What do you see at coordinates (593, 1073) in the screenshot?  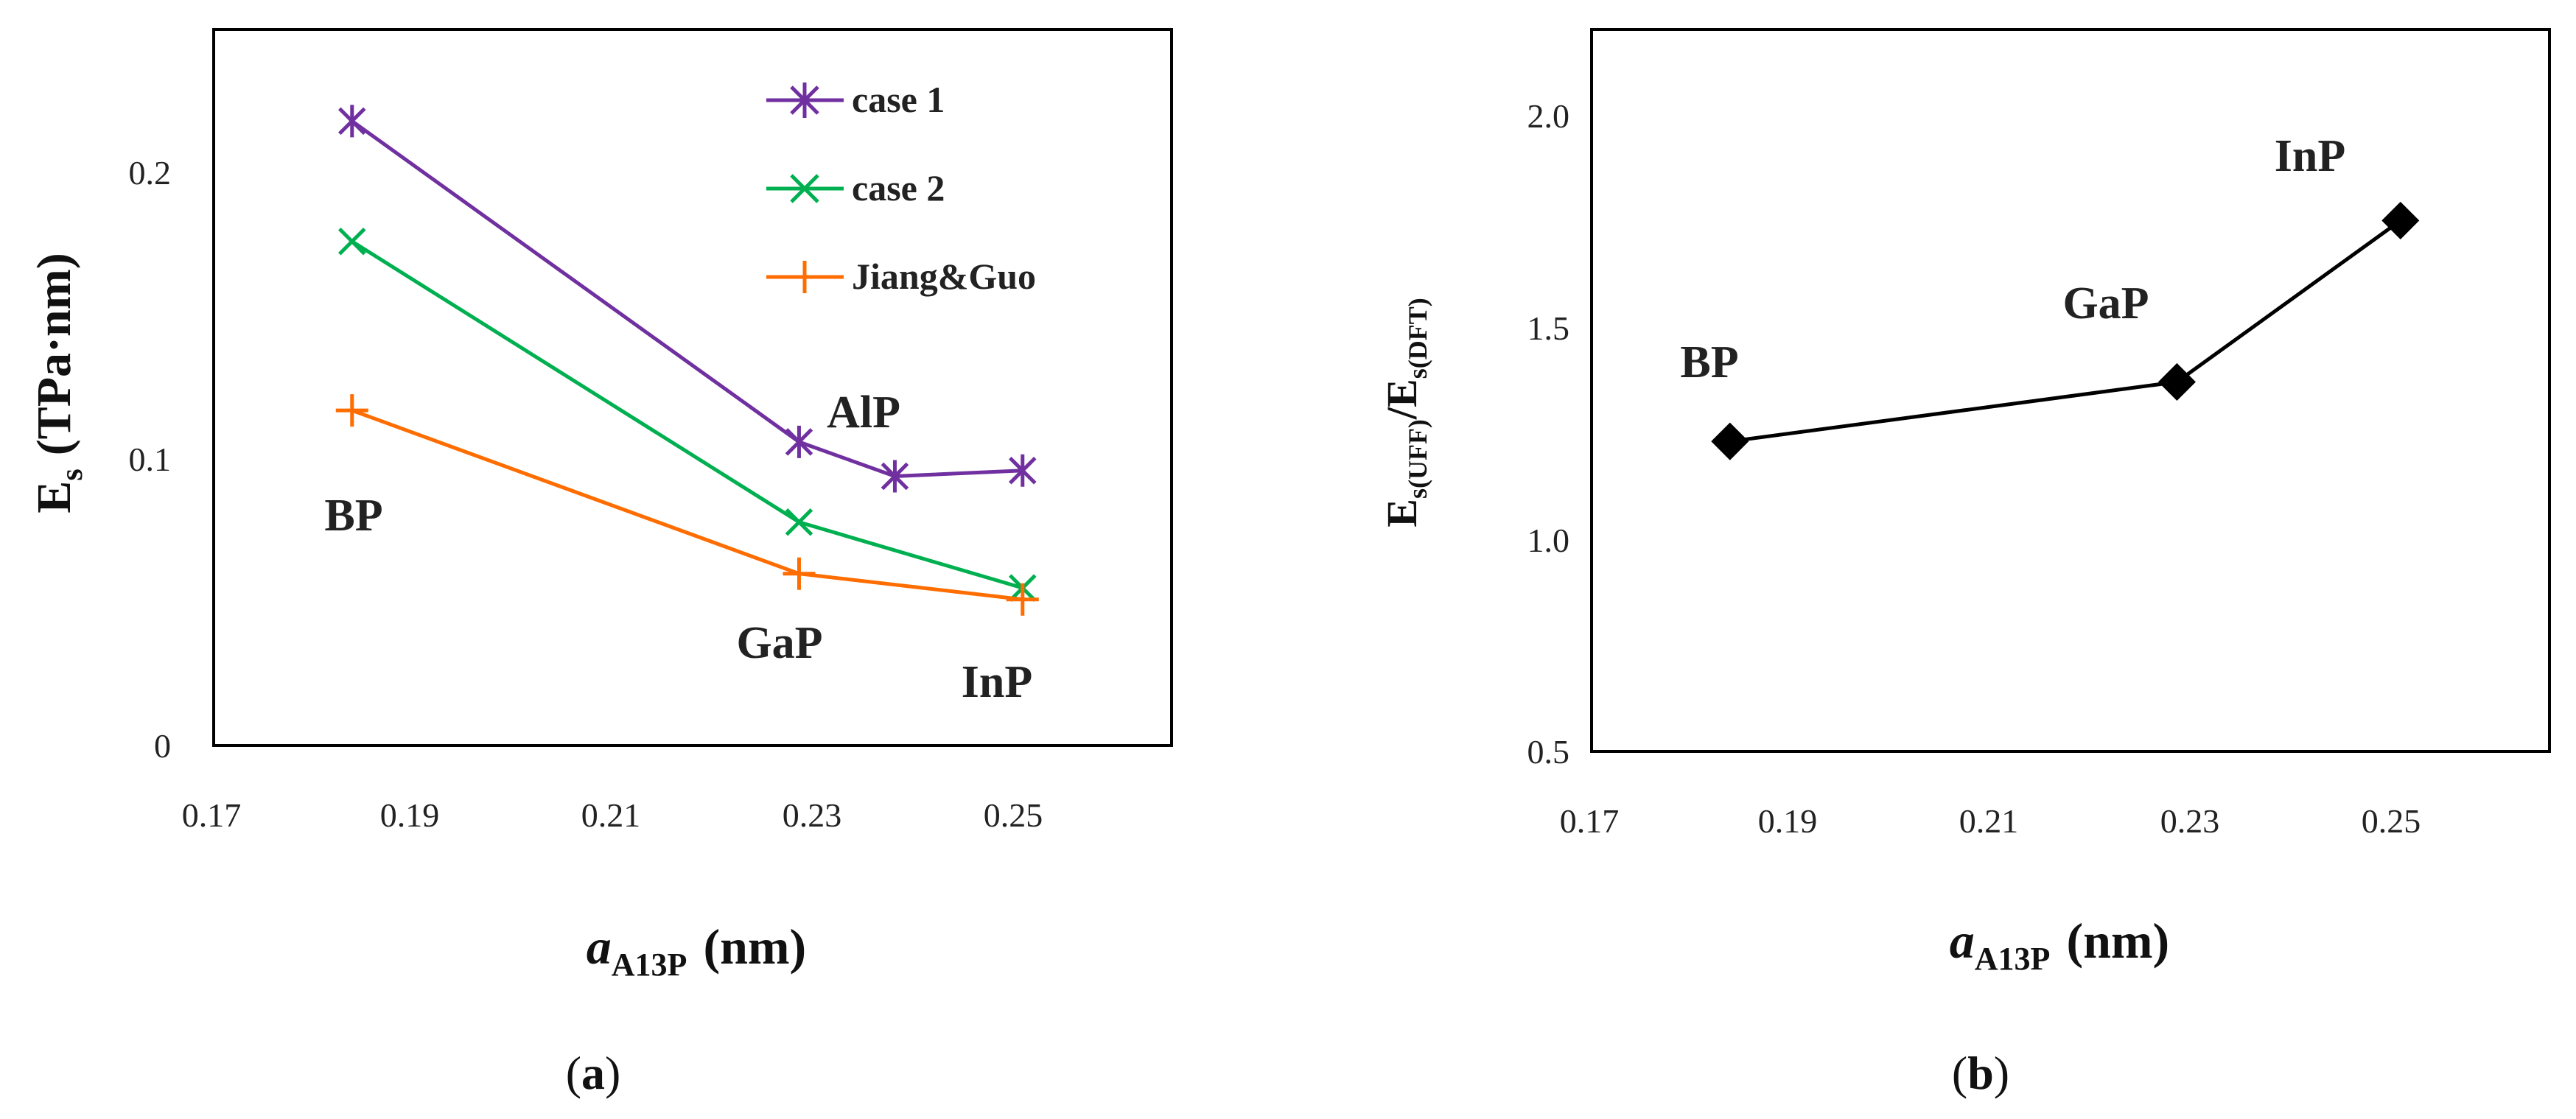 I see `a-caption: (a)` at bounding box center [593, 1073].